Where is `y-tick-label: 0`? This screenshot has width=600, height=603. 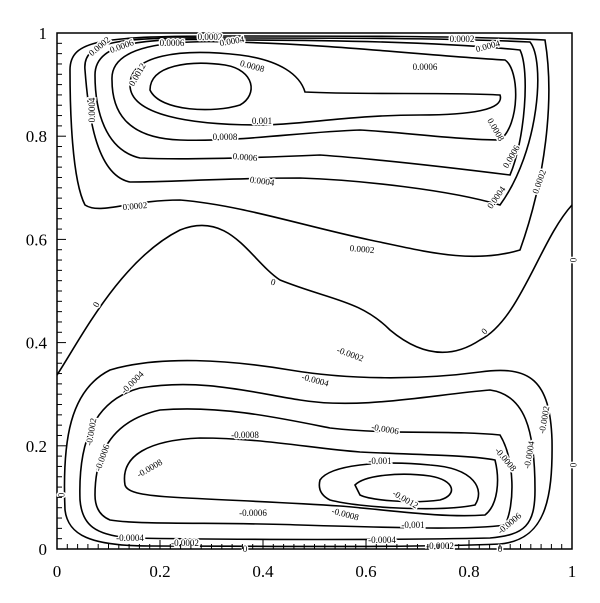
y-tick-label: 0 is located at coordinates (43, 549).